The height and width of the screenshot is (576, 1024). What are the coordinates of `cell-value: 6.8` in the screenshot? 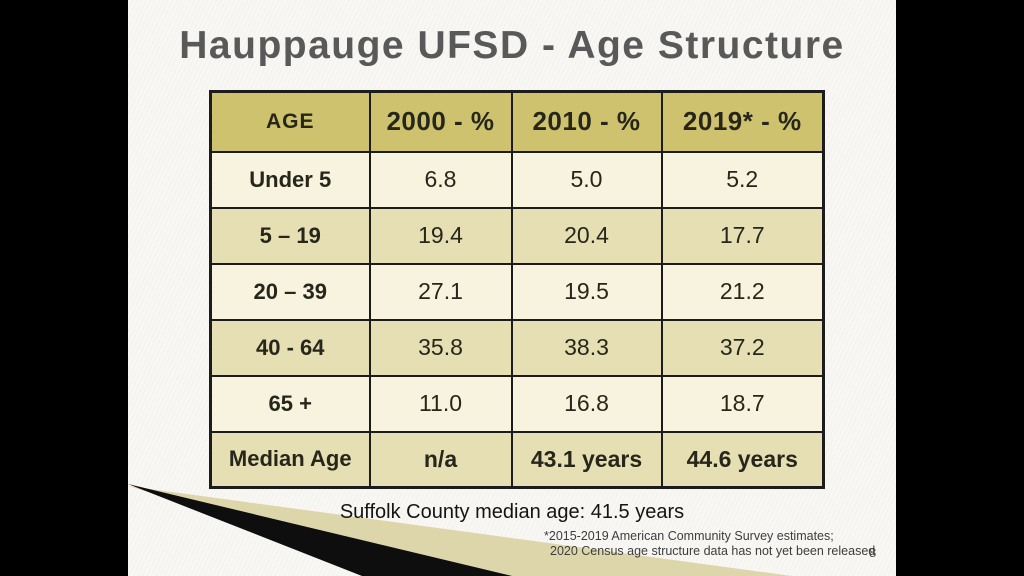 It's located at (440, 179).